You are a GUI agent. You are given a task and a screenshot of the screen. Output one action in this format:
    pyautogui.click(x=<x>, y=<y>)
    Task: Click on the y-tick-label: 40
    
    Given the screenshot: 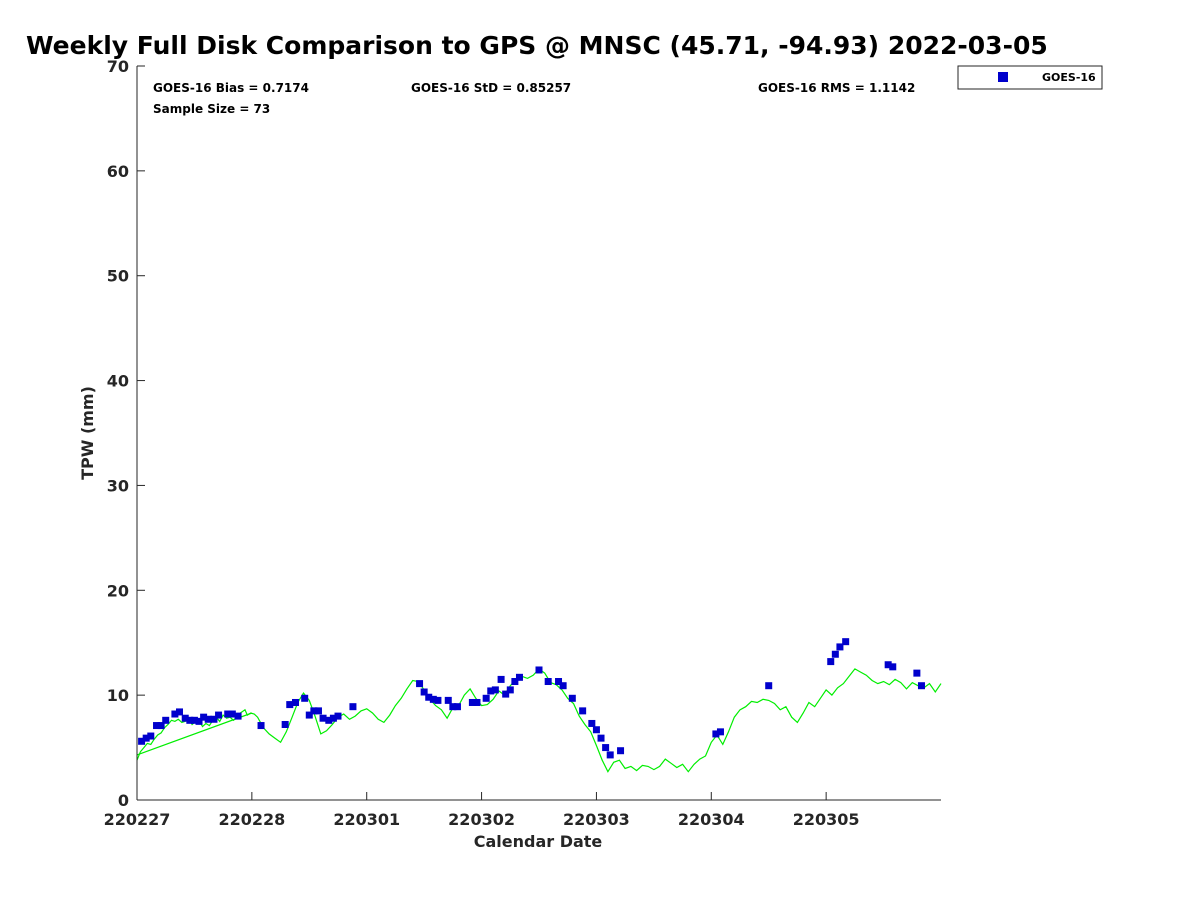 What is the action you would take?
    pyautogui.click(x=118, y=381)
    